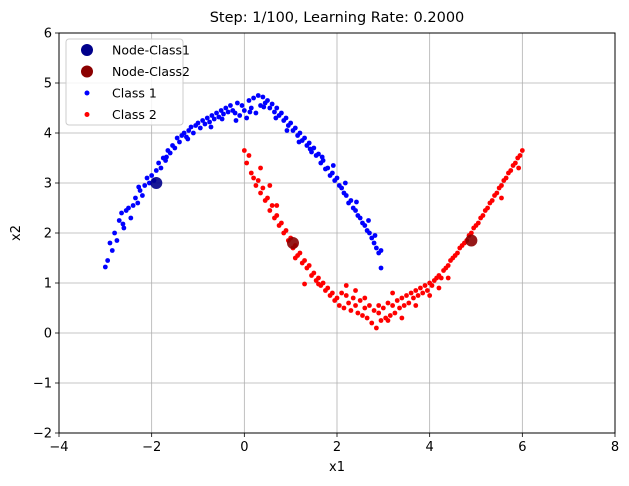 This screenshot has height=486, width=629. I want to click on x-tick-label: 8, so click(615, 447).